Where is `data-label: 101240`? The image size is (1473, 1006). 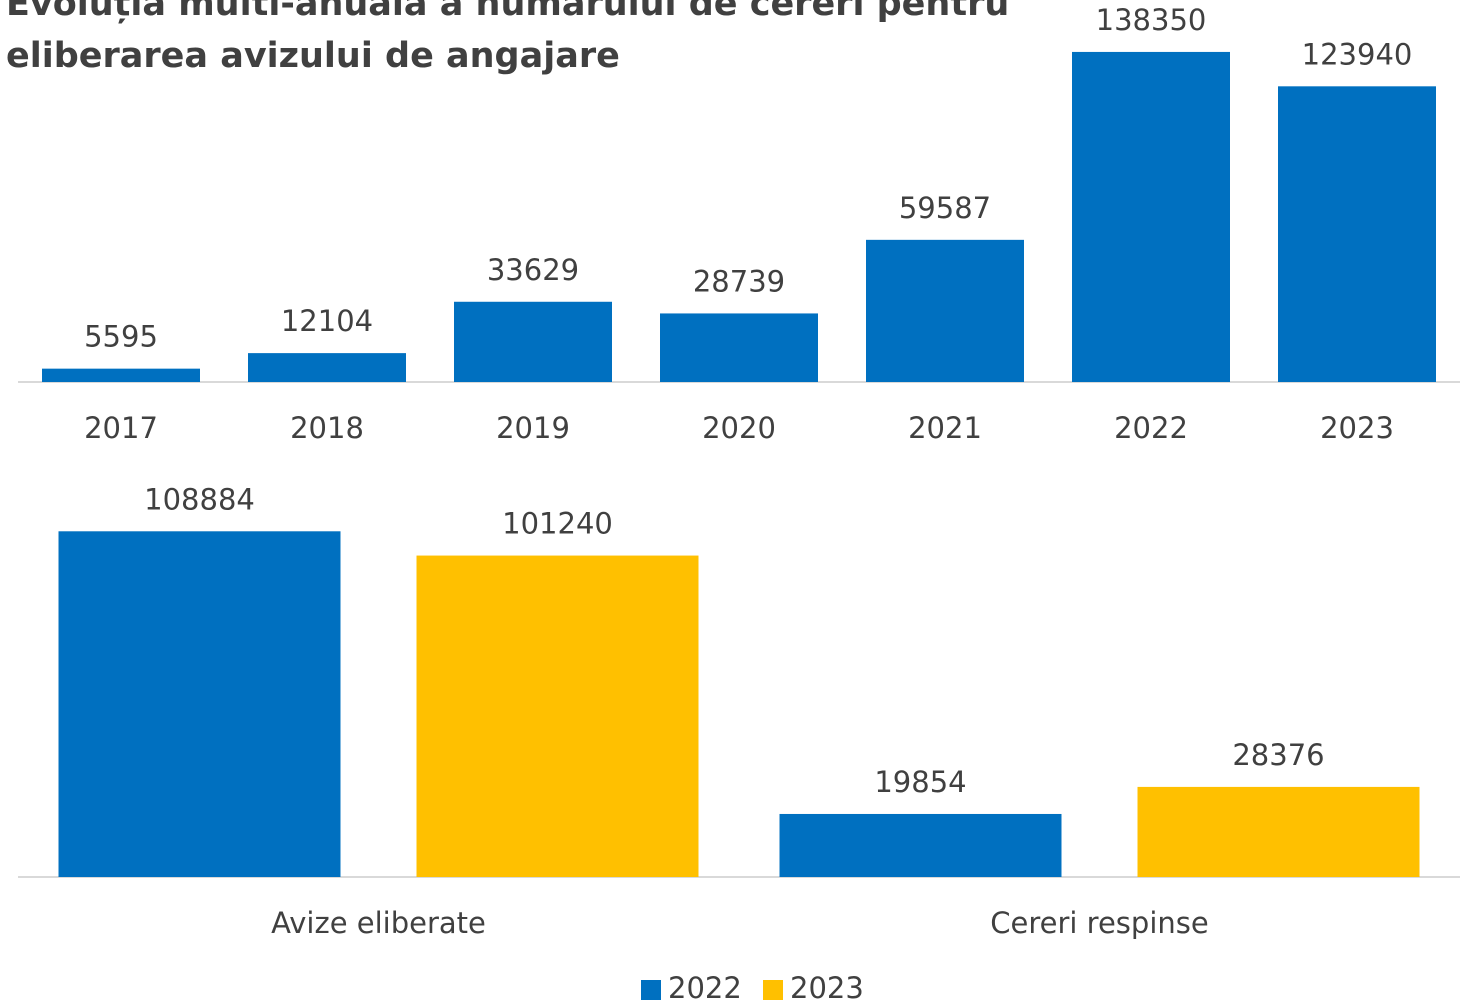 data-label: 101240 is located at coordinates (557, 524).